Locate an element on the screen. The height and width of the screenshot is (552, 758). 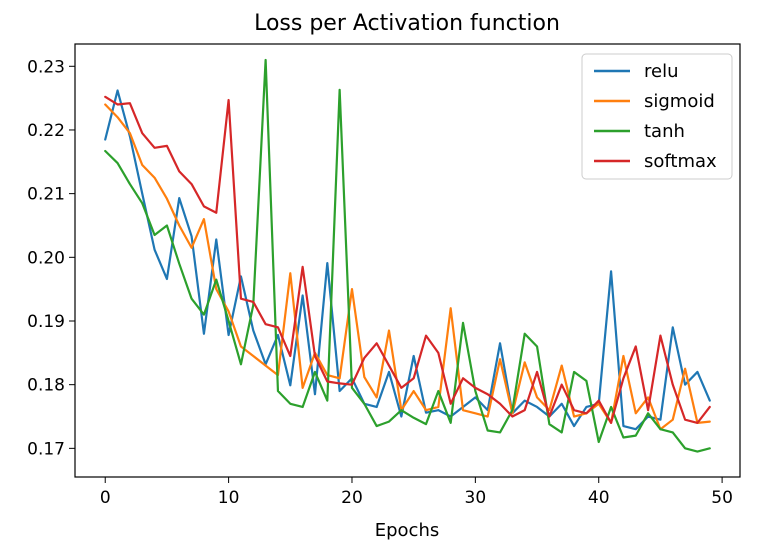
y-tick-label: 0.21 is located at coordinates (46, 195).